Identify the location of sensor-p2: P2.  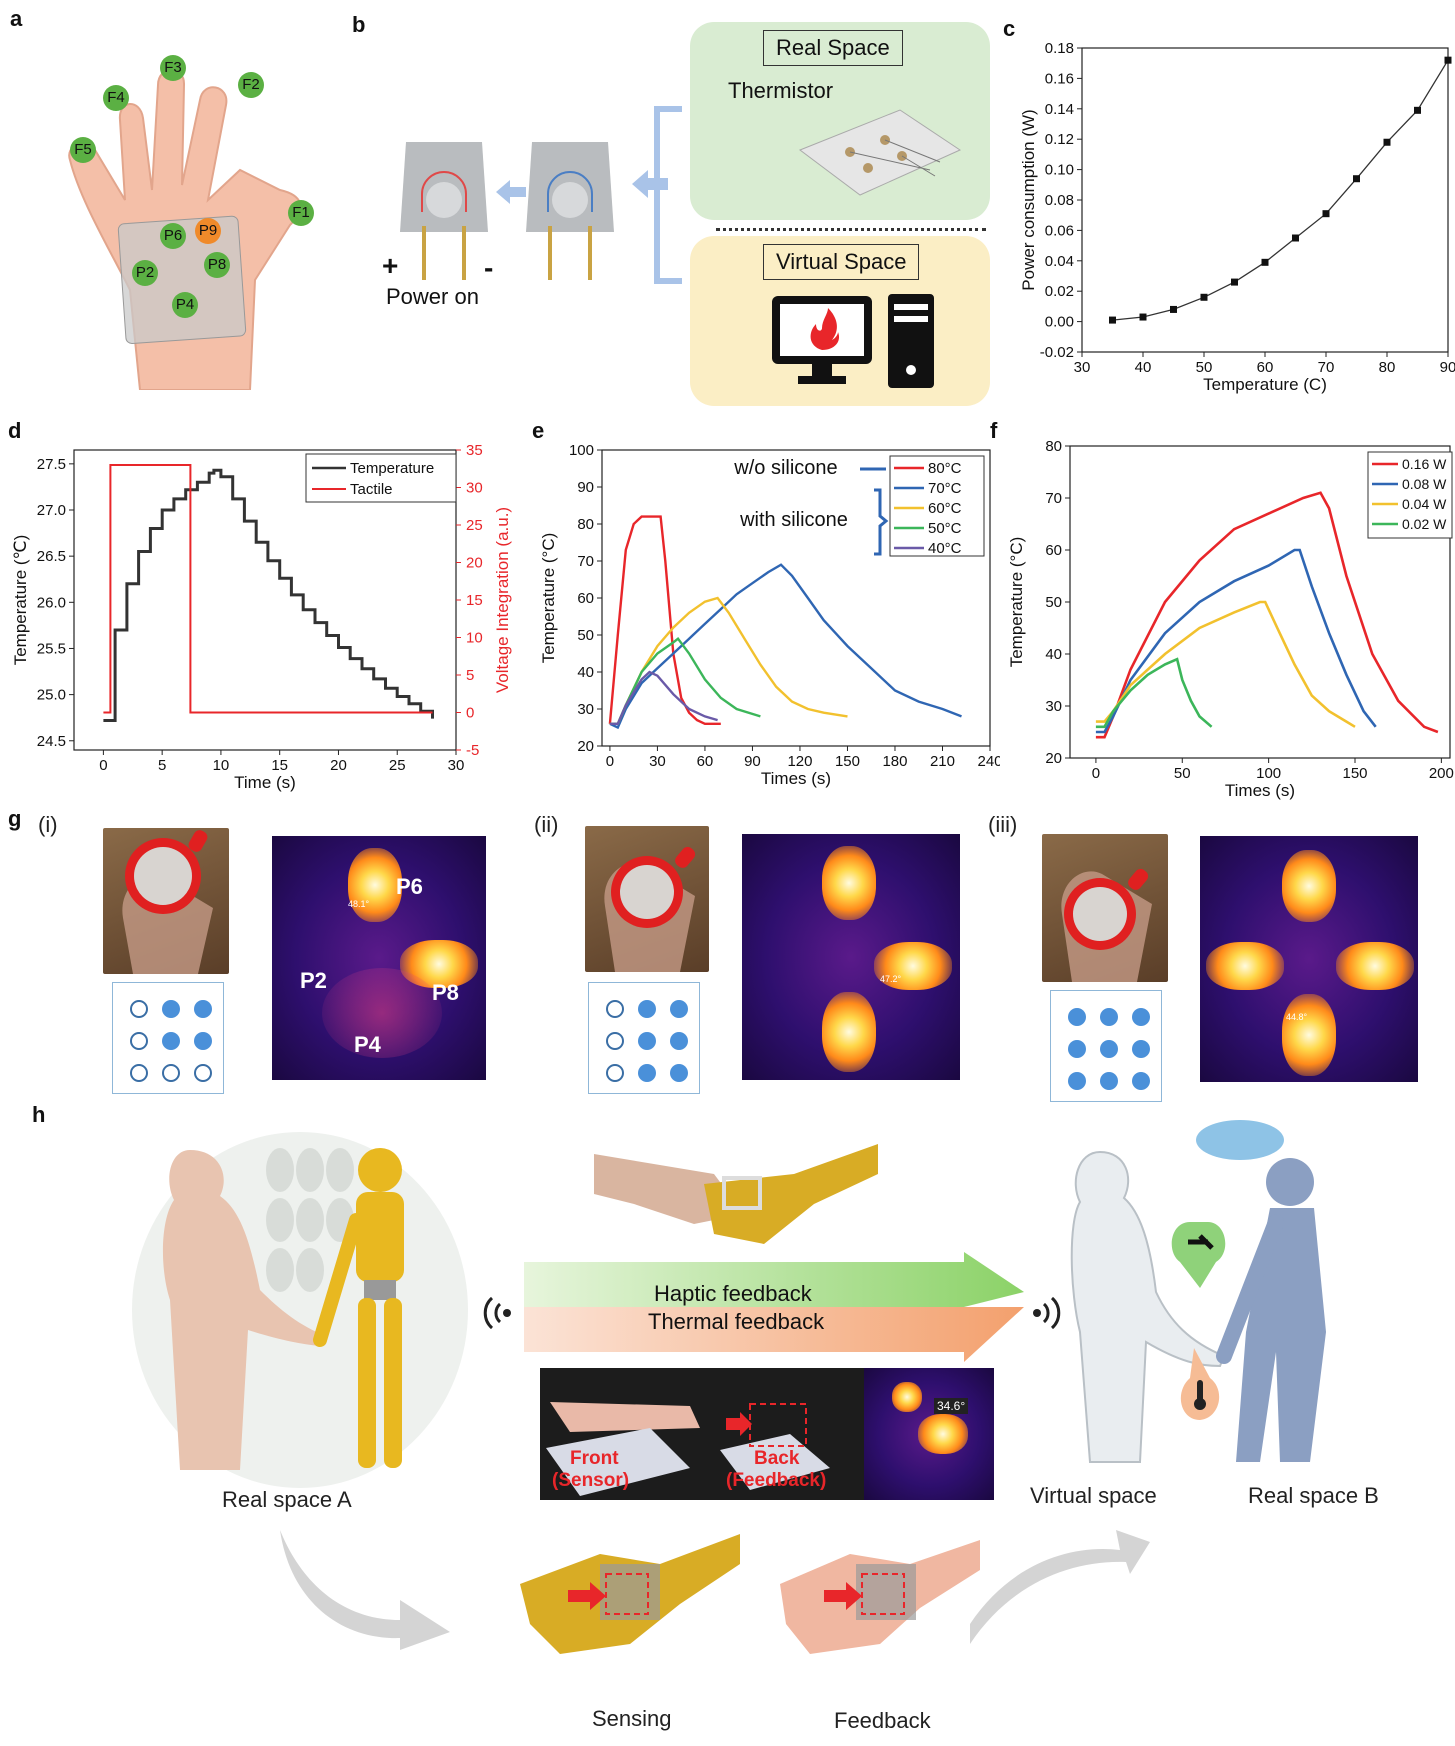
(145, 273).